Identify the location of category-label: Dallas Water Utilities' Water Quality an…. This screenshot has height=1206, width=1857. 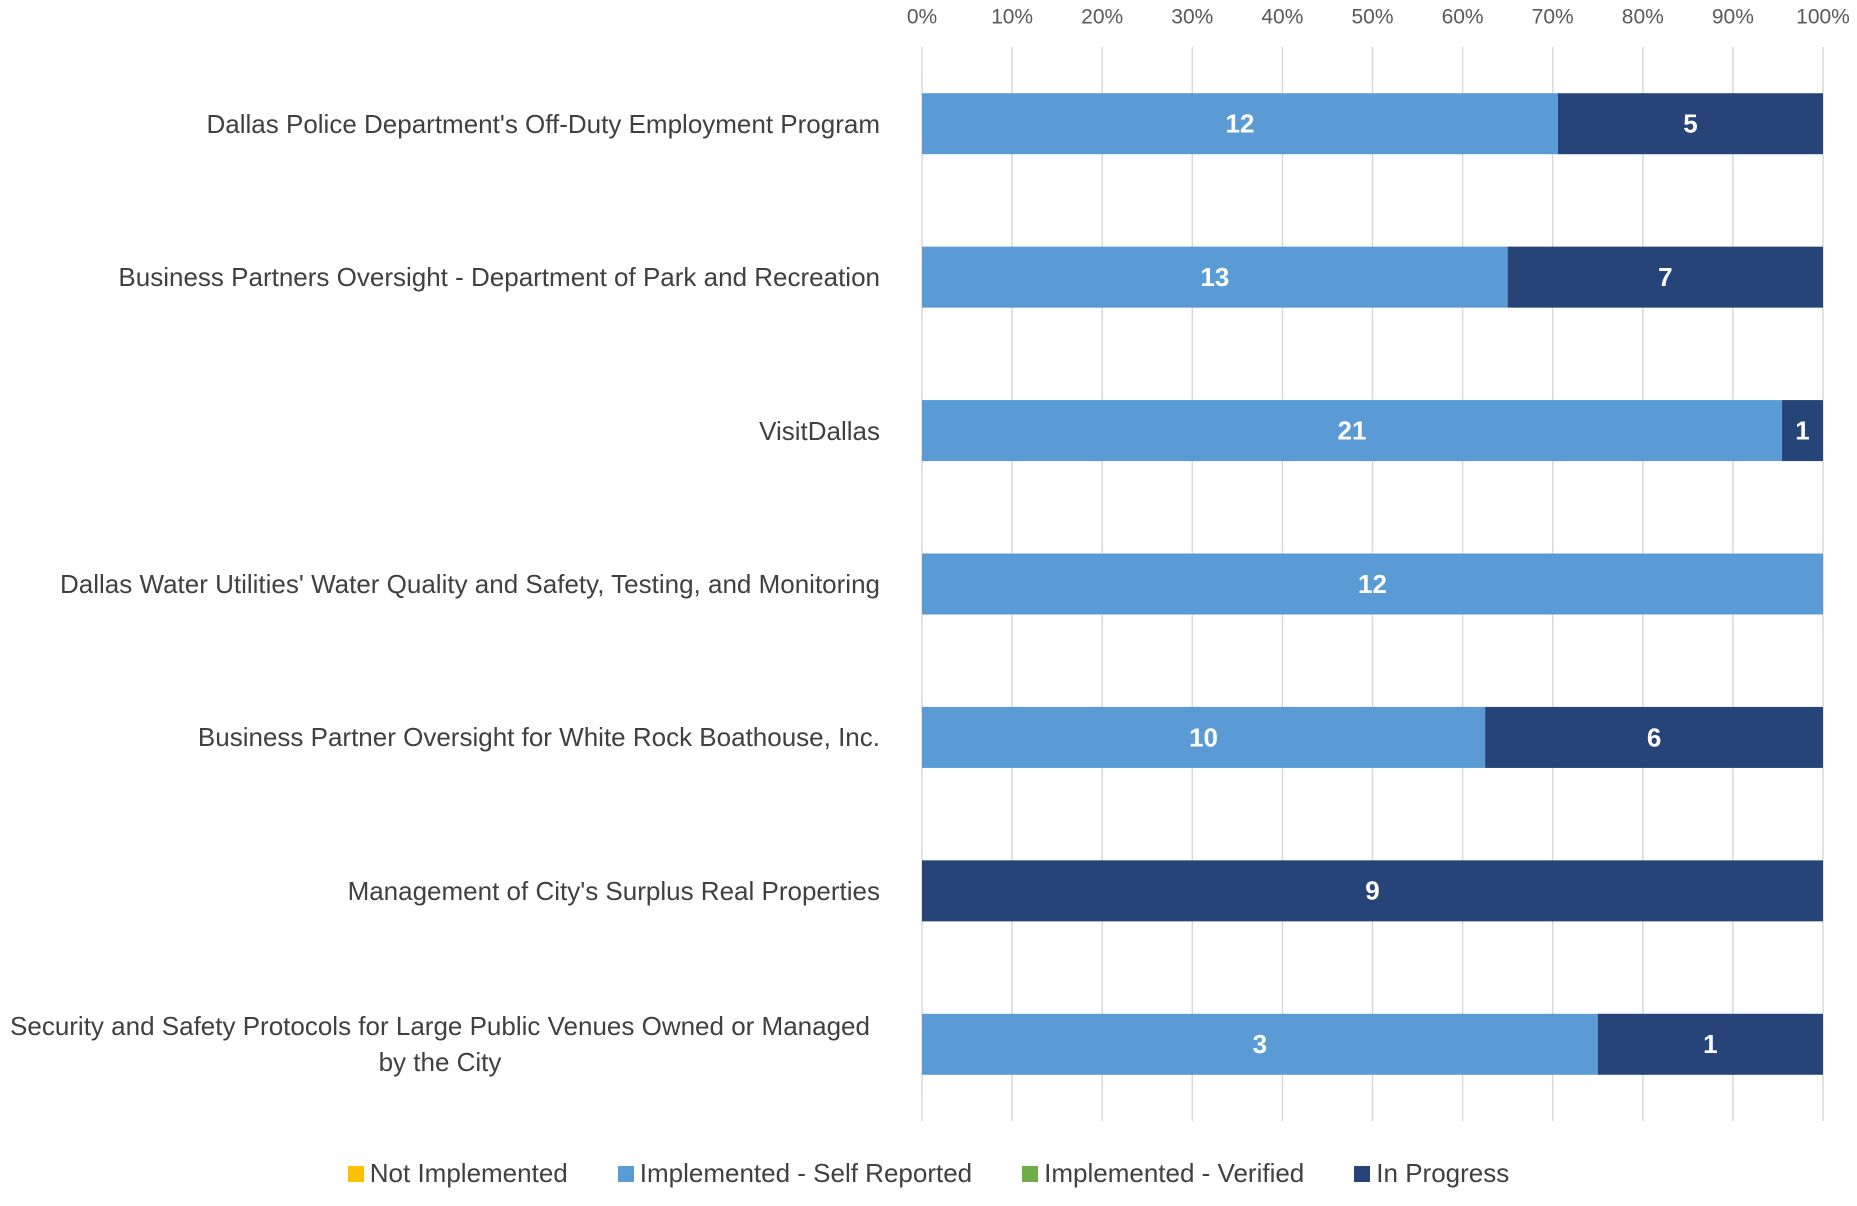
(470, 584).